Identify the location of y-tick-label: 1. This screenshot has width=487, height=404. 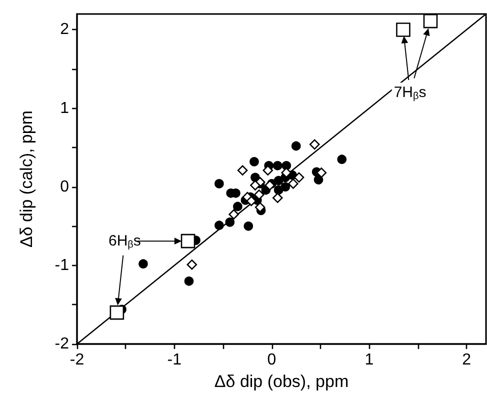
(65, 108).